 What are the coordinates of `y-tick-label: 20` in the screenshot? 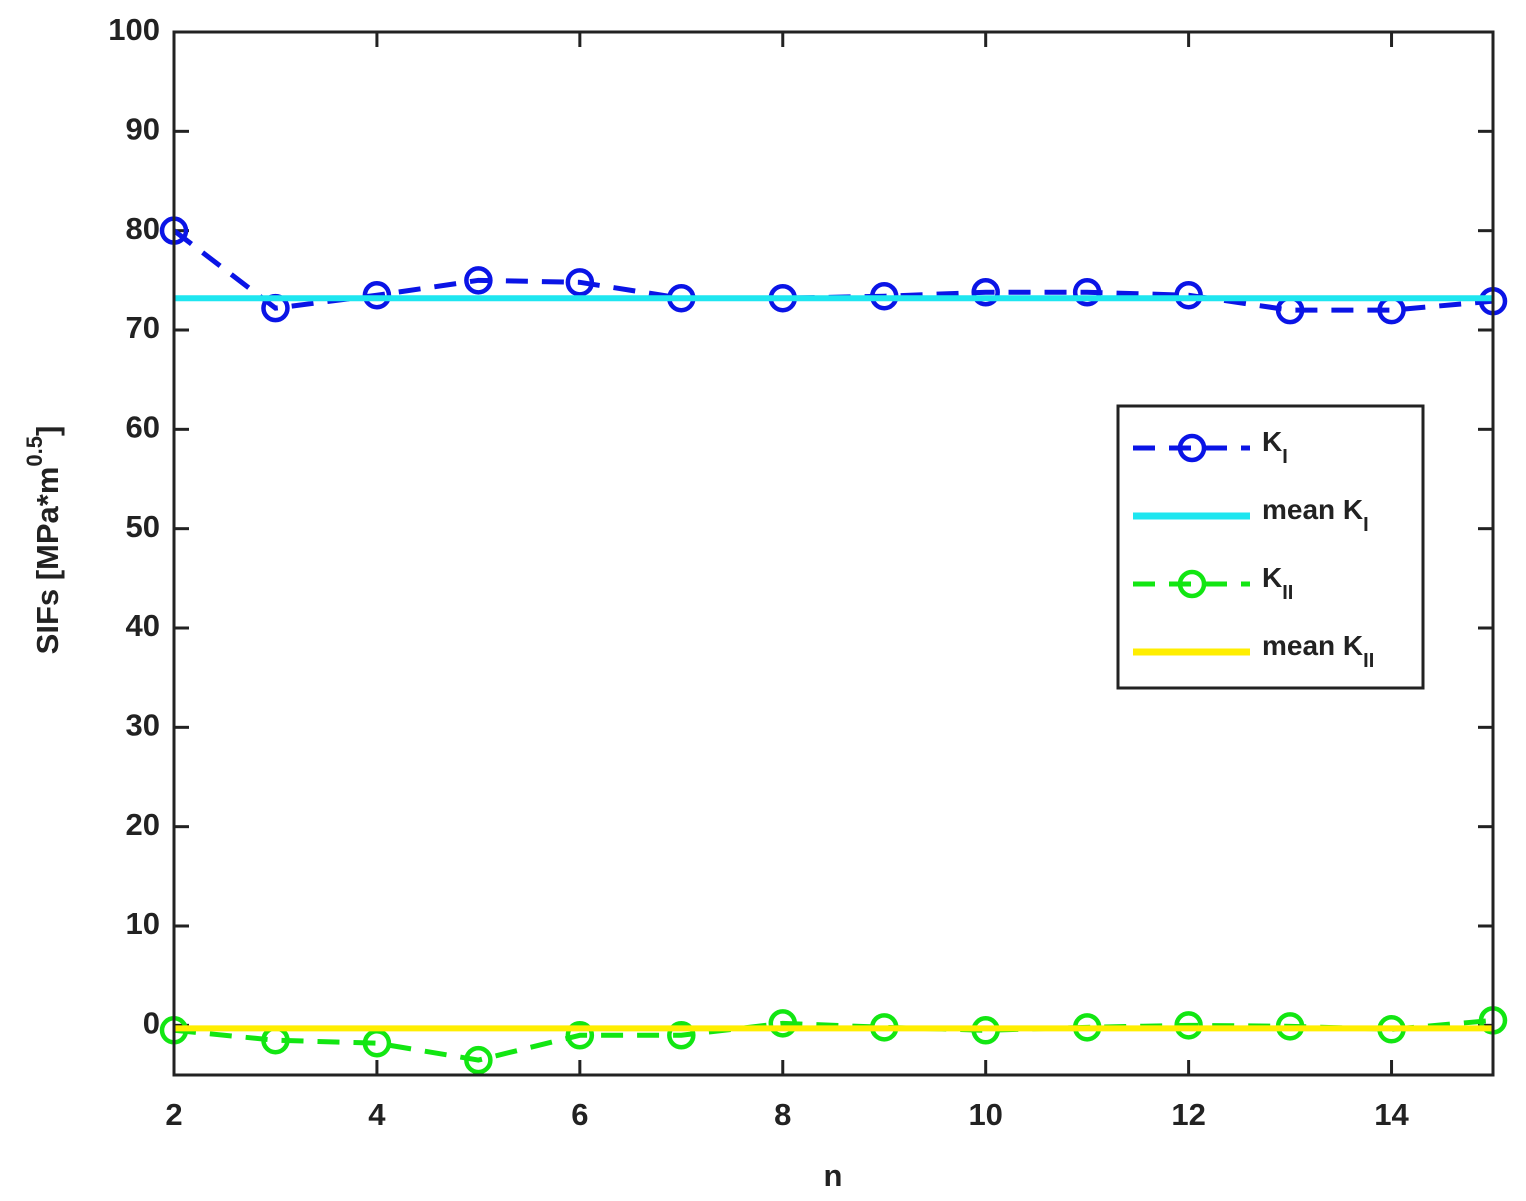 It's located at (143, 824).